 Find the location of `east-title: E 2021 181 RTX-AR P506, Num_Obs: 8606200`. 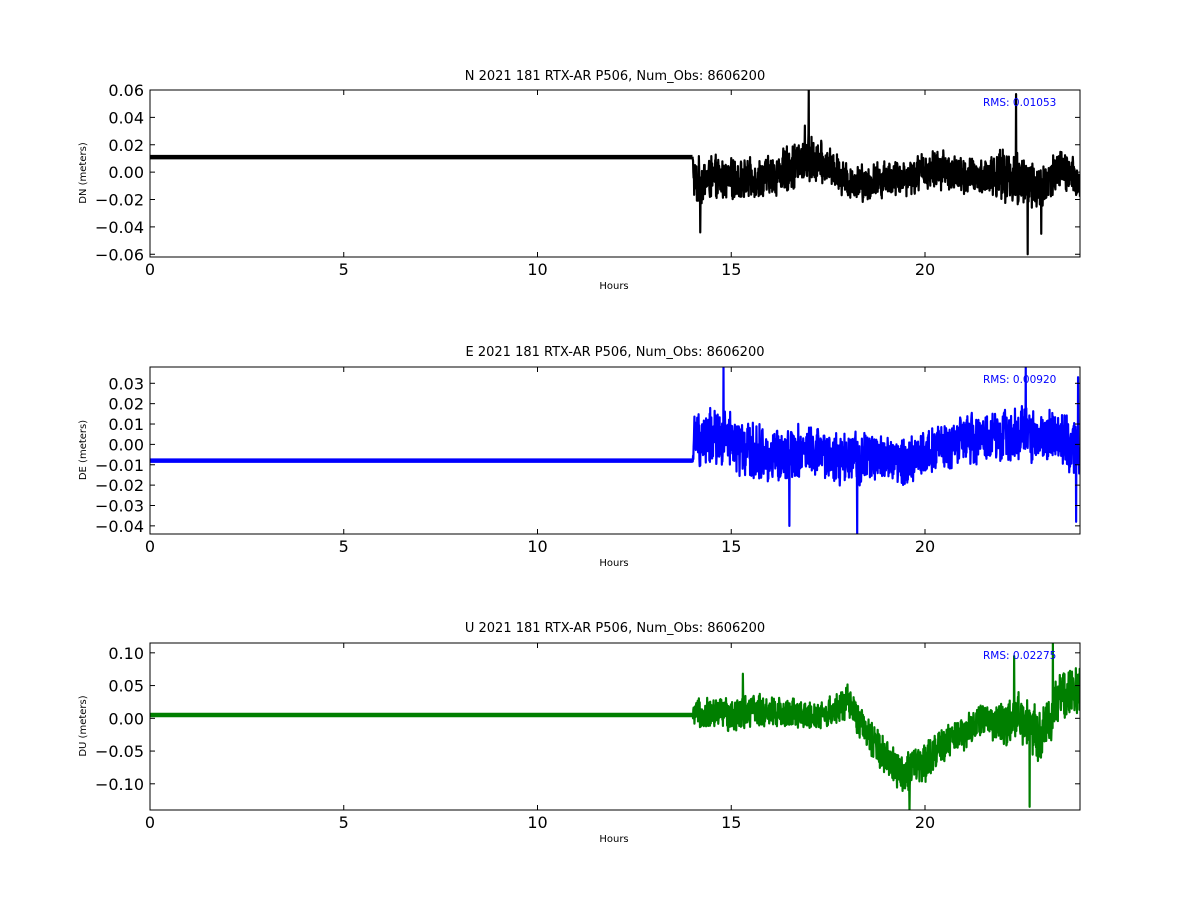

east-title: E 2021 181 RTX-AR P506, Num_Obs: 8606200 is located at coordinates (615, 352).